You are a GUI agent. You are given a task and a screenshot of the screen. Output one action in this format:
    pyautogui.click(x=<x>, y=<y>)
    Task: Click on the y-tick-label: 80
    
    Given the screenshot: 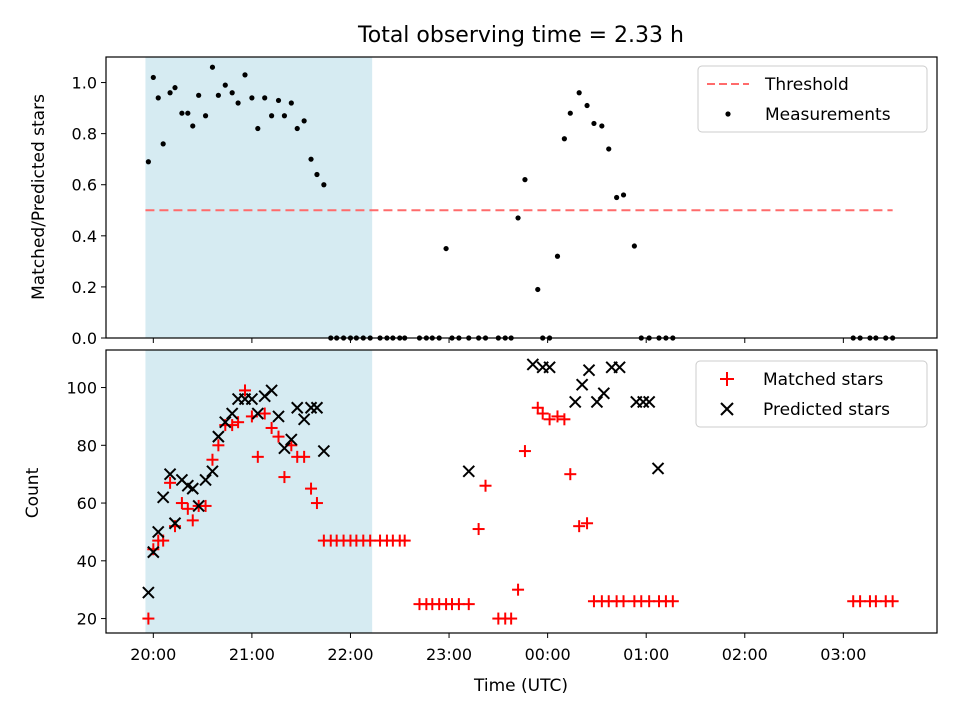 What is the action you would take?
    pyautogui.click(x=87, y=445)
    